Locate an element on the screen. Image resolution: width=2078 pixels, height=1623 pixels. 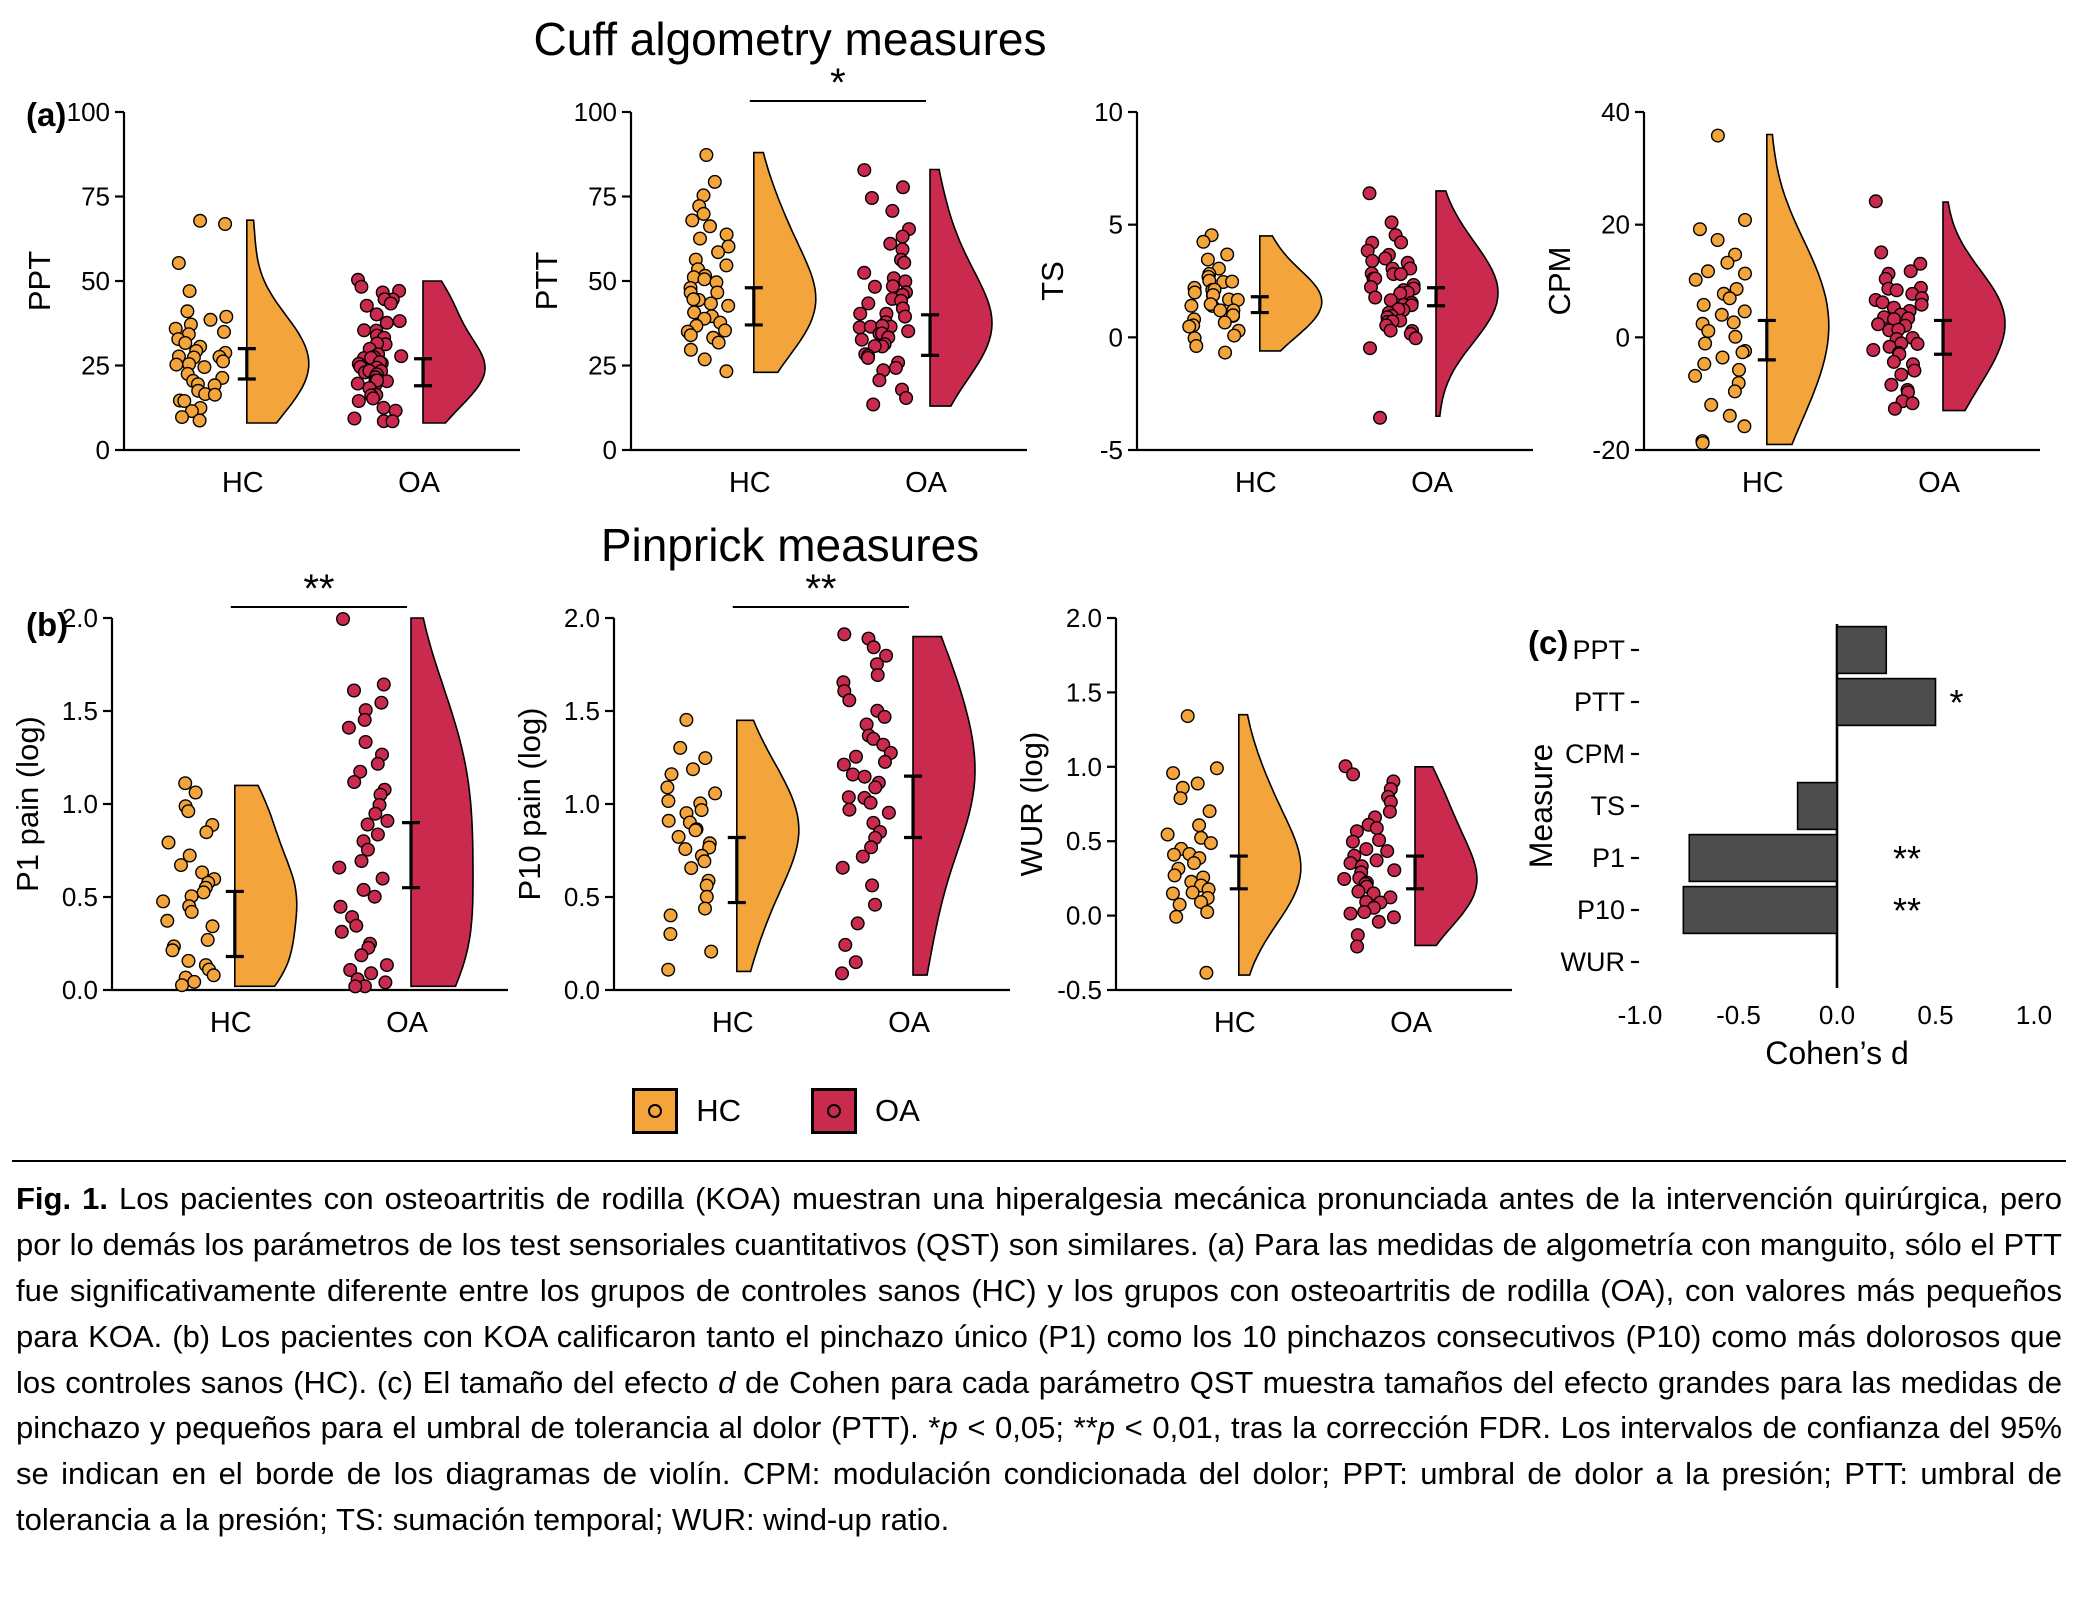
chart-panel-p10: 0.0 0.5 1.0 1.5 2.0 P10 pain (log) HC OA ** is located at coordinates (768, 814).